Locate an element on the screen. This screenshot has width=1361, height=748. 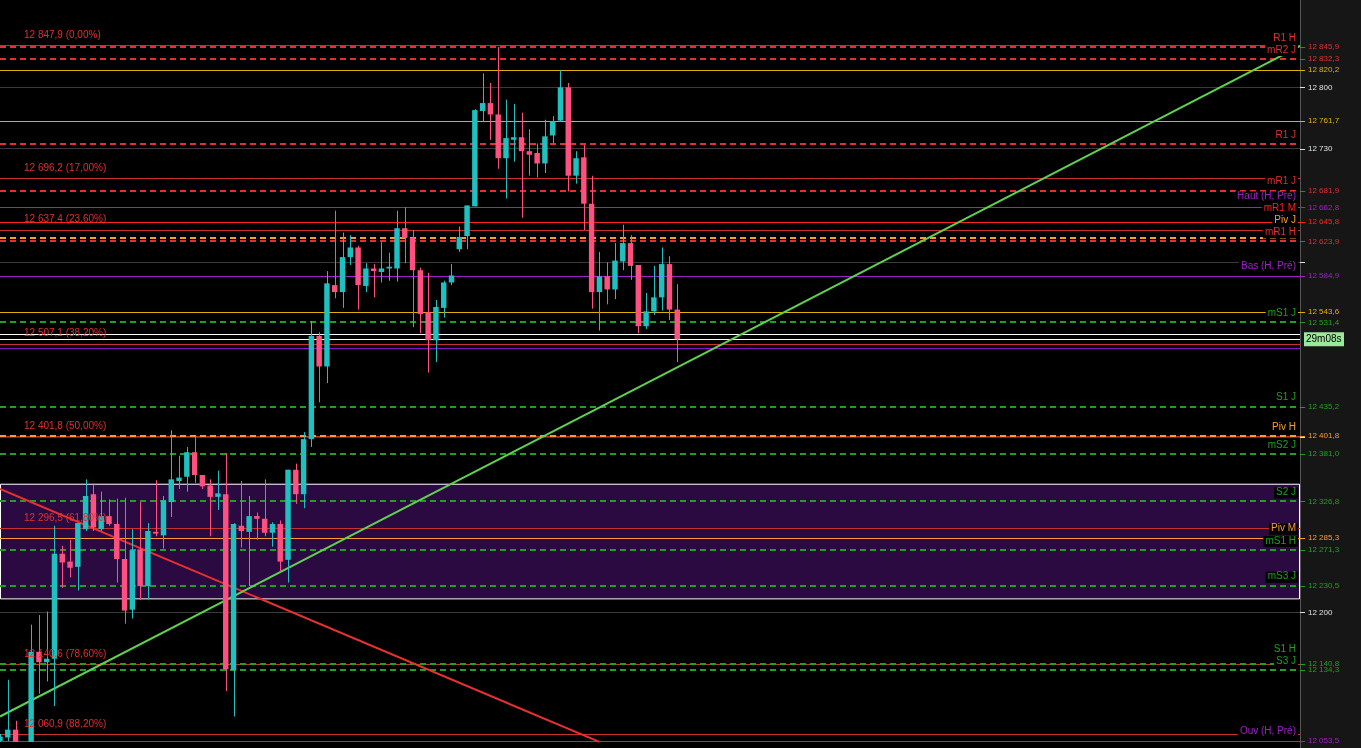
y-tick-label: 12 271,3 is located at coordinates (1324, 550).